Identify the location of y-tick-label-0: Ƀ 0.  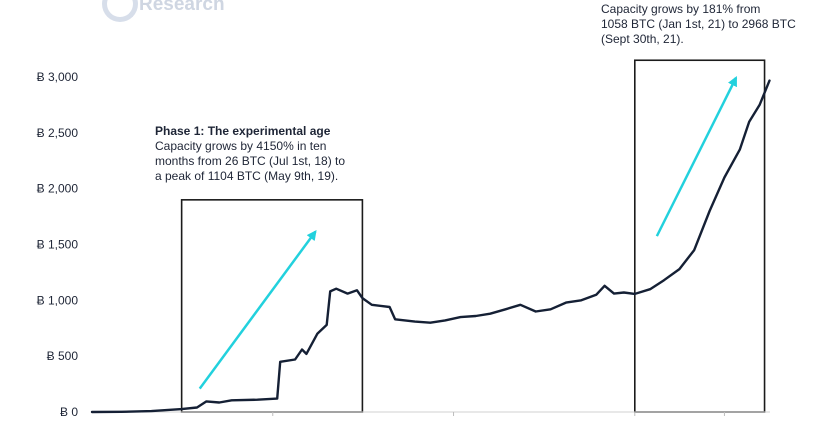
(69, 412).